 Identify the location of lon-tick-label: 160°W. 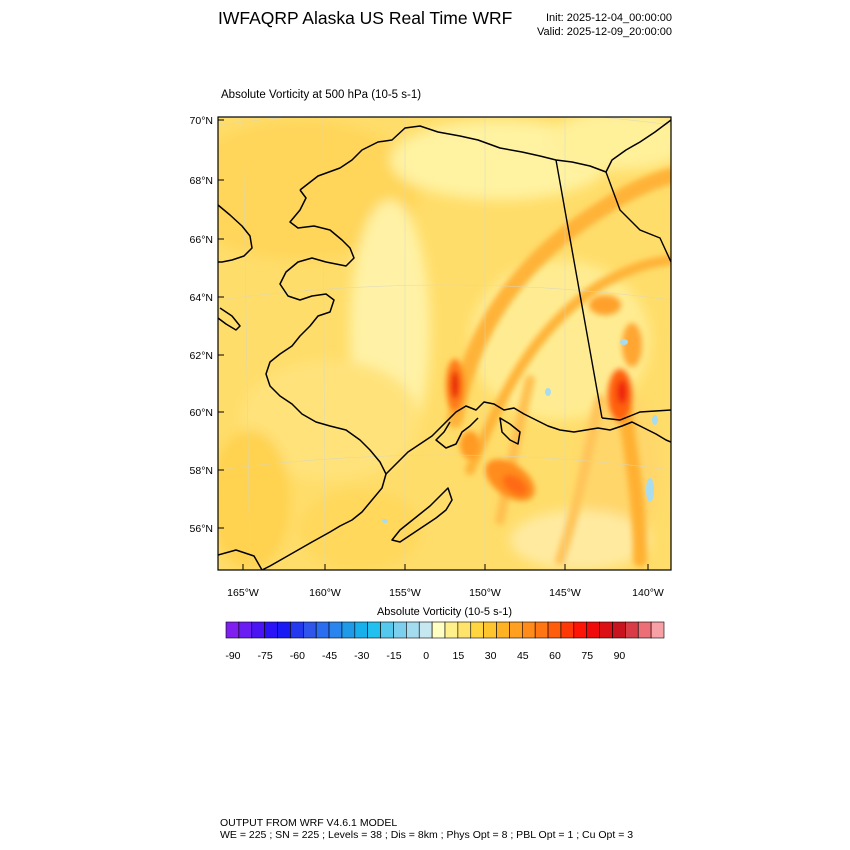
(325, 593).